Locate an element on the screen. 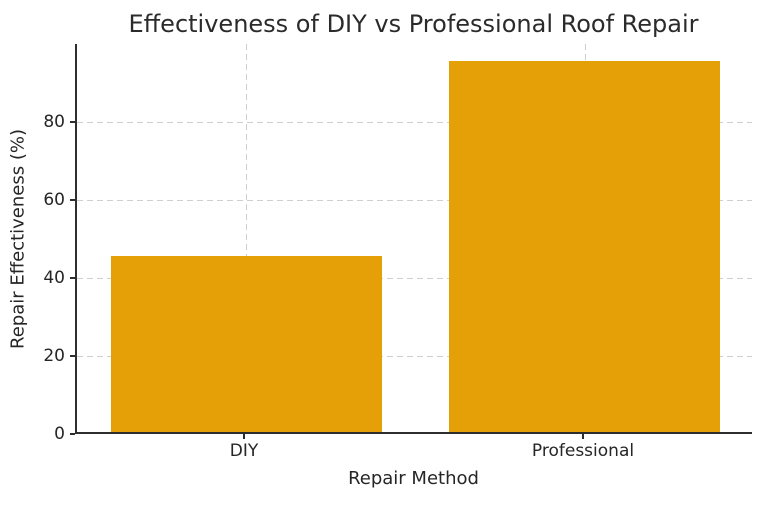  bar-diy is located at coordinates (246, 344).